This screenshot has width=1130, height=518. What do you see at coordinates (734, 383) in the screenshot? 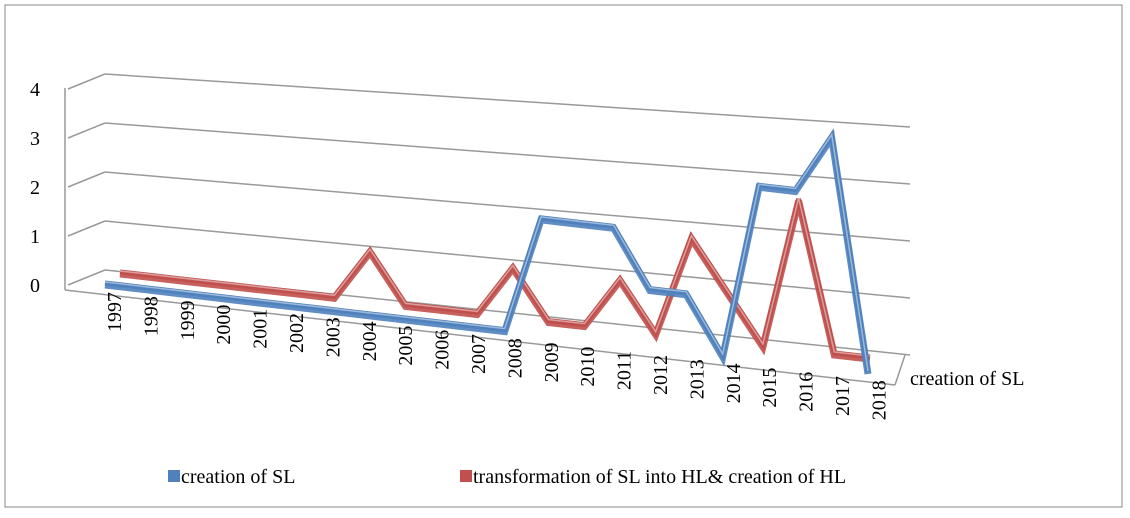
I see `x-tick-label: 2014` at bounding box center [734, 383].